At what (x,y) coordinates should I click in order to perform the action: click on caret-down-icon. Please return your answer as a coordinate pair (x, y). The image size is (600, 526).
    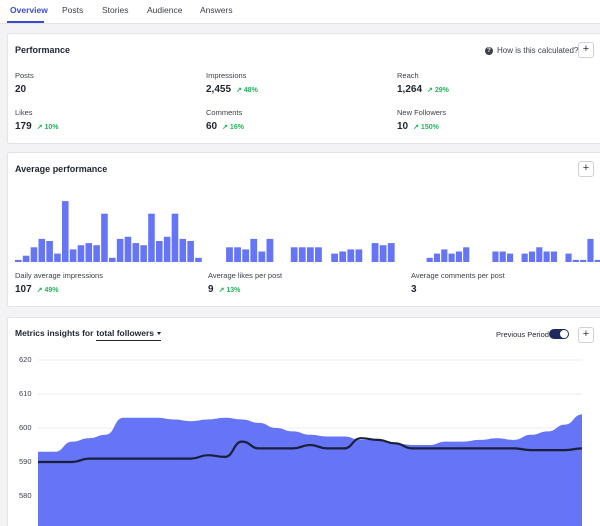
    Looking at the image, I should click on (159, 334).